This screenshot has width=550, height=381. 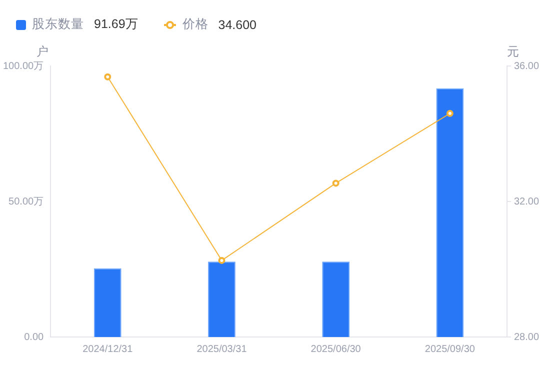 What do you see at coordinates (23, 66) in the screenshot?
I see `y-tick-label: 100.00万` at bounding box center [23, 66].